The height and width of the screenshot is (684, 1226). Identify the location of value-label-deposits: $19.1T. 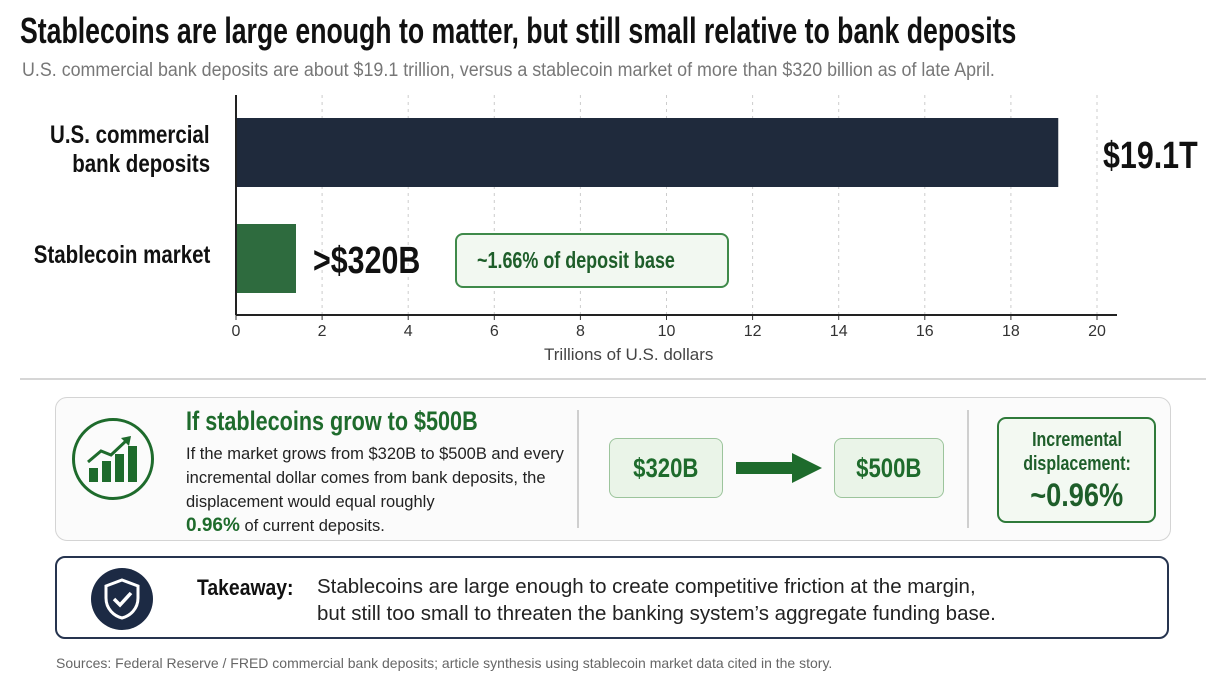
(1150, 156).